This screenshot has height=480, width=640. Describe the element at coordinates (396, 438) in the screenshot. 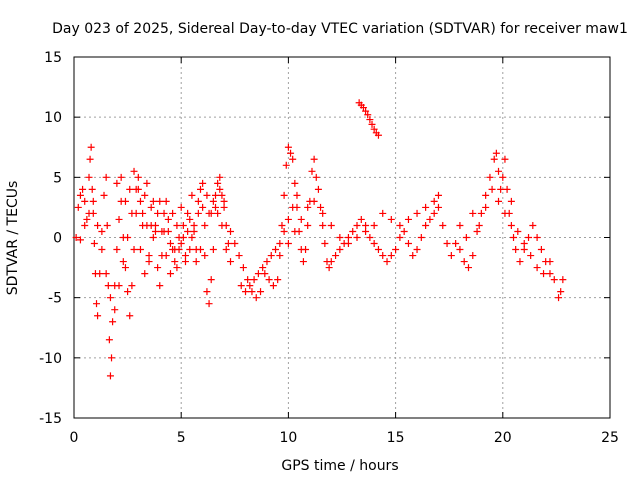

I see `x-tick-label: 15` at that location.